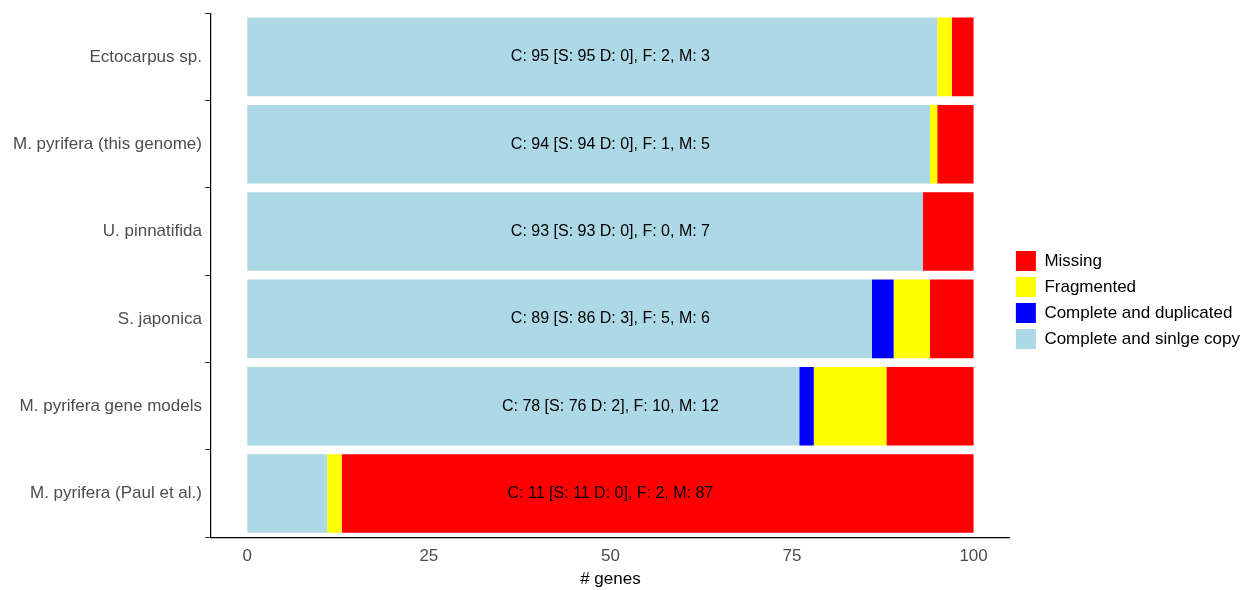 This screenshot has width=1255, height=590. I want to click on y-tick-label: M. pyrifera (Paul et al.), so click(116, 493).